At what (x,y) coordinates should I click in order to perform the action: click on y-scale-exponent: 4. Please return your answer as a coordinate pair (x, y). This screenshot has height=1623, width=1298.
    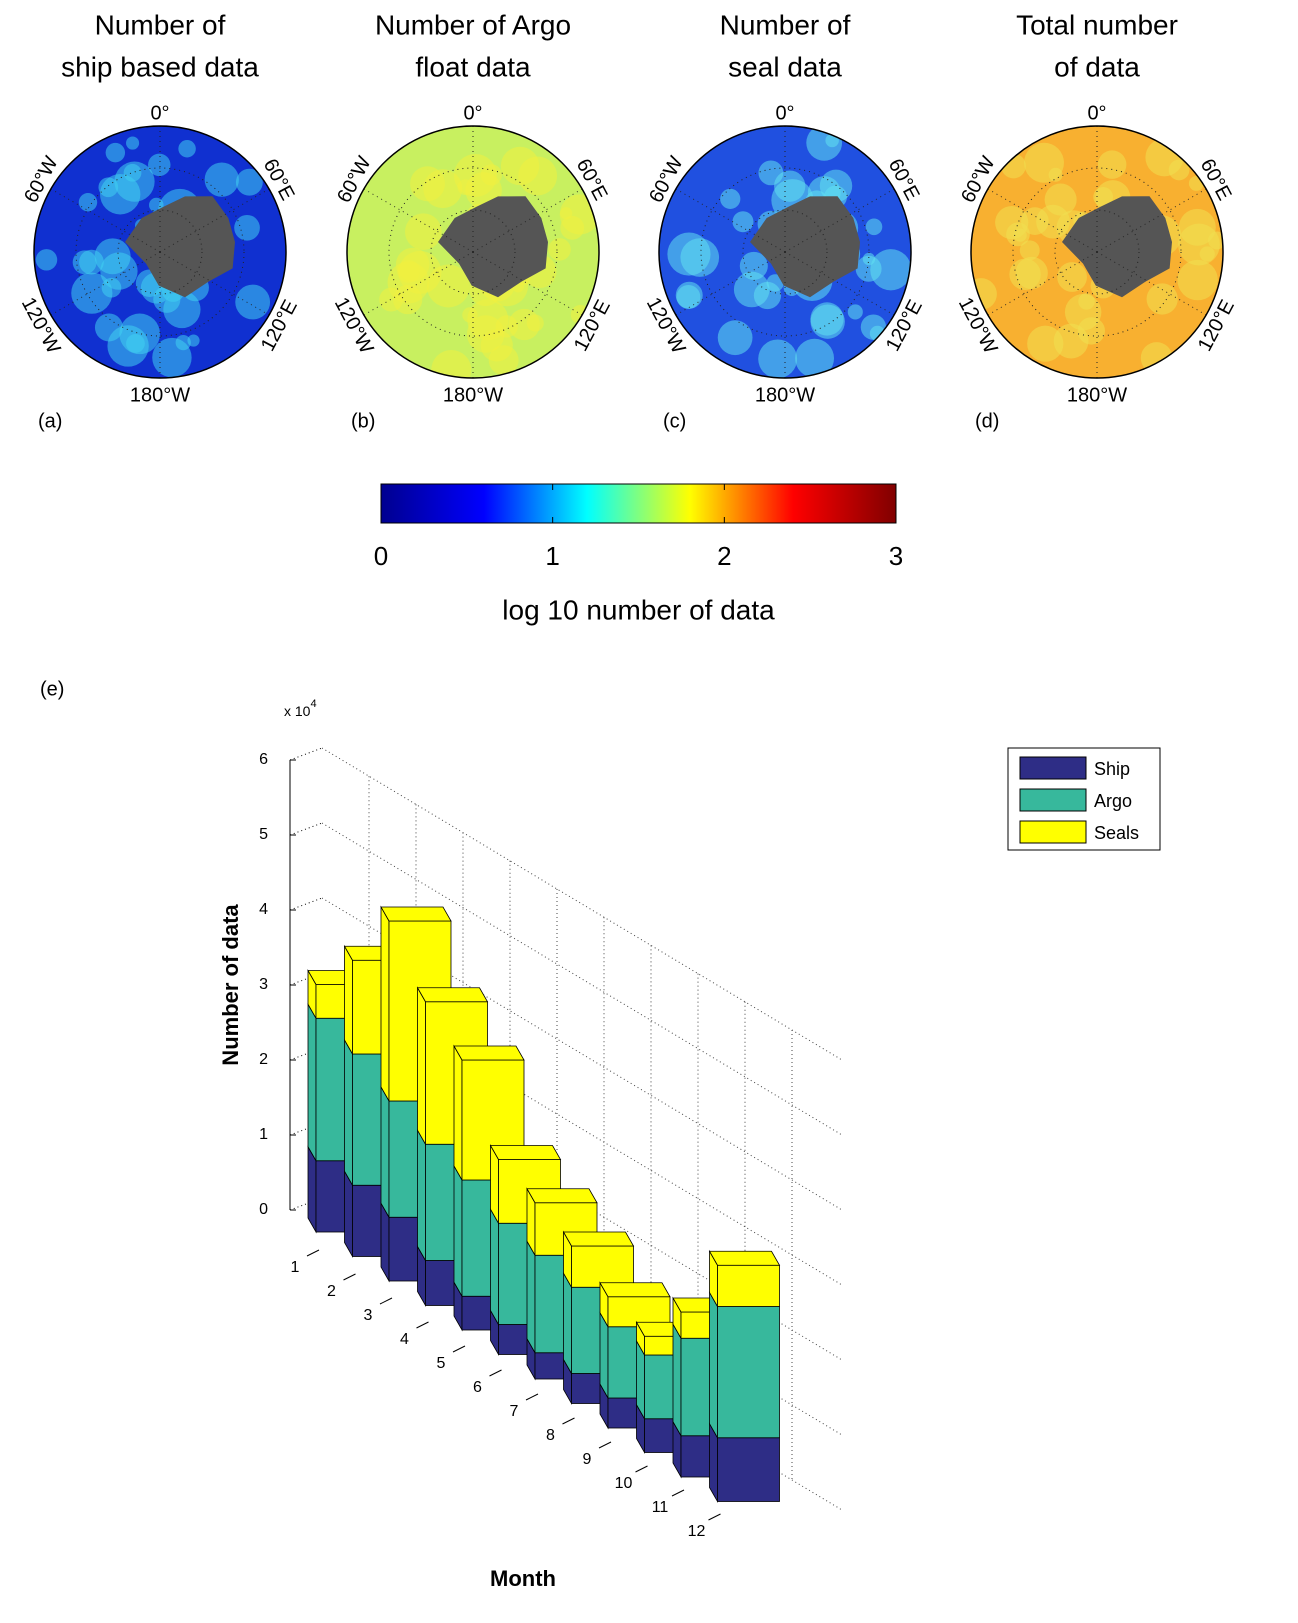
    Looking at the image, I should click on (313, 704).